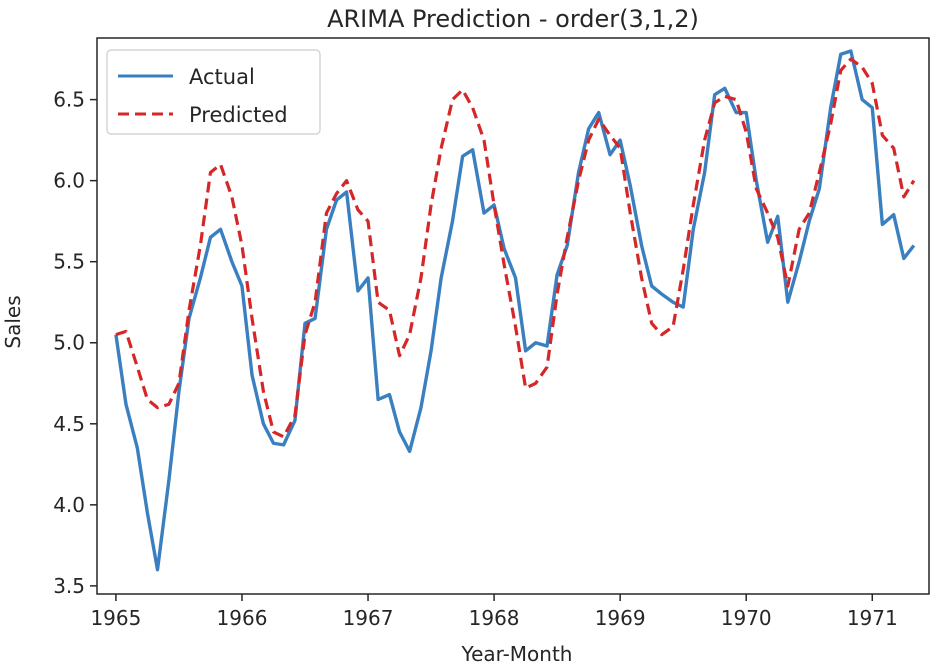  I want to click on chart-title: ARIMA Prediction - order(3,1,2), so click(513, 19).